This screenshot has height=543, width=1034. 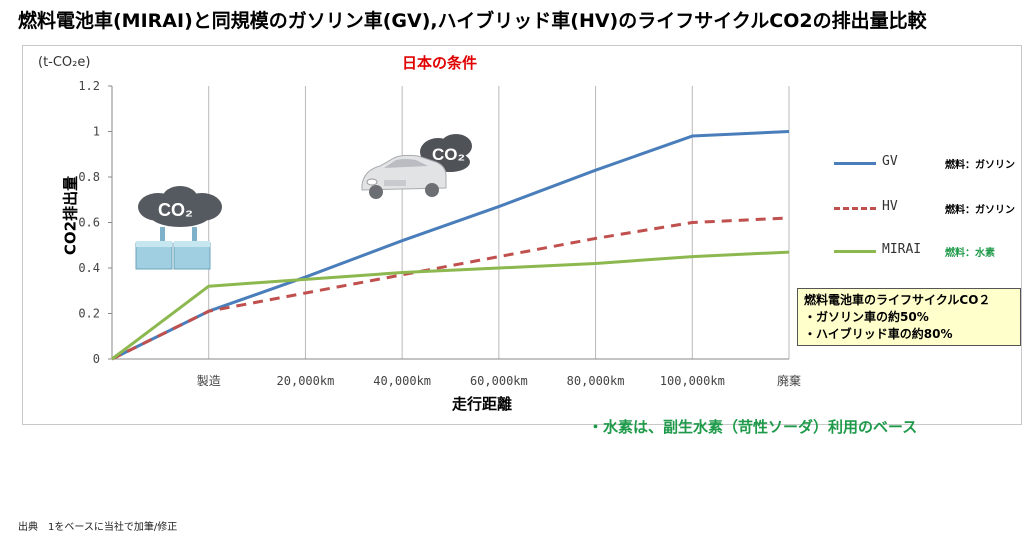 What do you see at coordinates (930, 208) in the screenshot?
I see `legend-item-hv: HV 燃料：ガソリン` at bounding box center [930, 208].